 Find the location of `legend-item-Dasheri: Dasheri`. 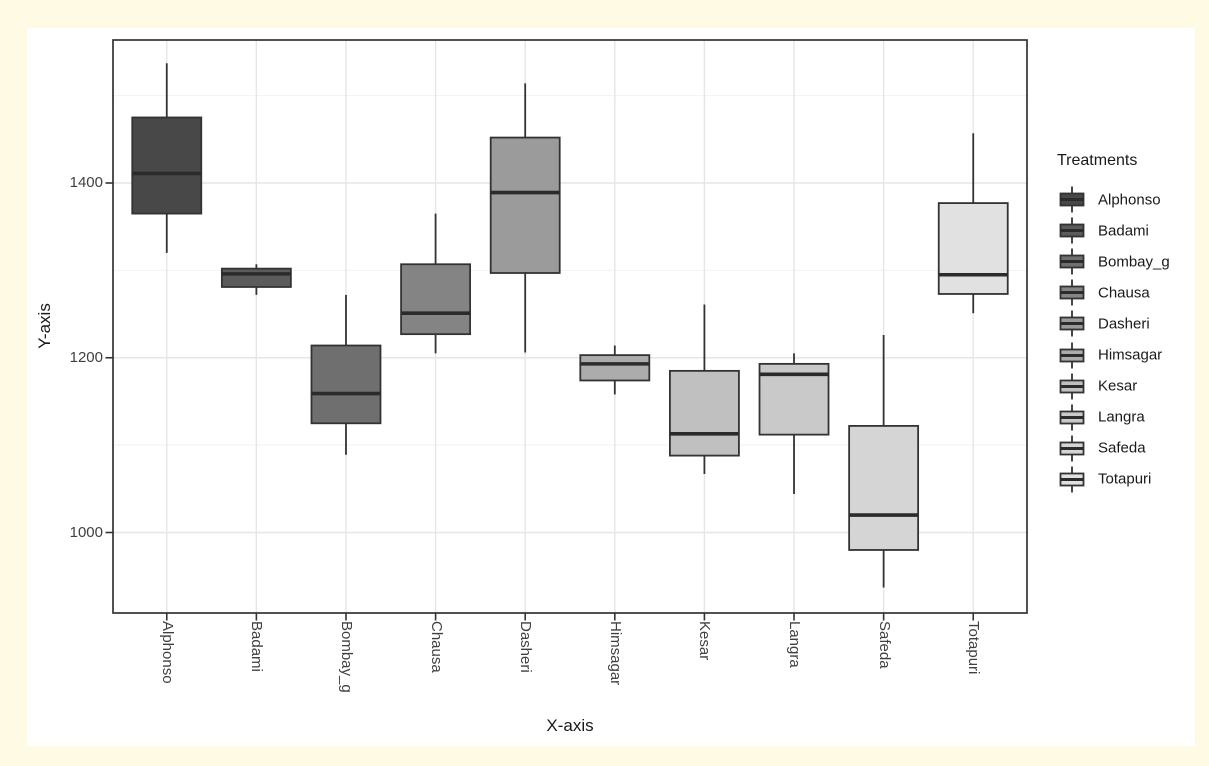

legend-item-Dasheri: Dasheri is located at coordinates (1132, 323).